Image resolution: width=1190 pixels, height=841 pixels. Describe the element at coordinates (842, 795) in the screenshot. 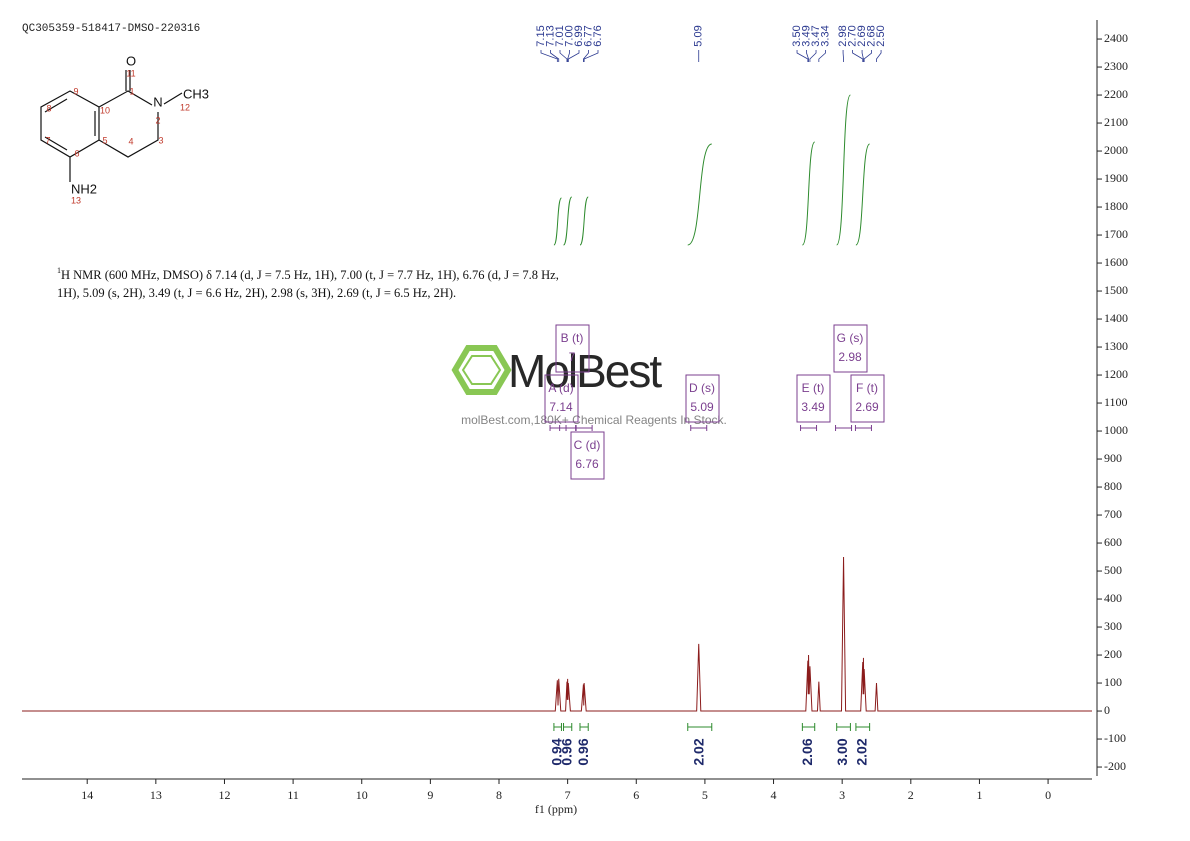

I see `x-tick-label: 3` at that location.